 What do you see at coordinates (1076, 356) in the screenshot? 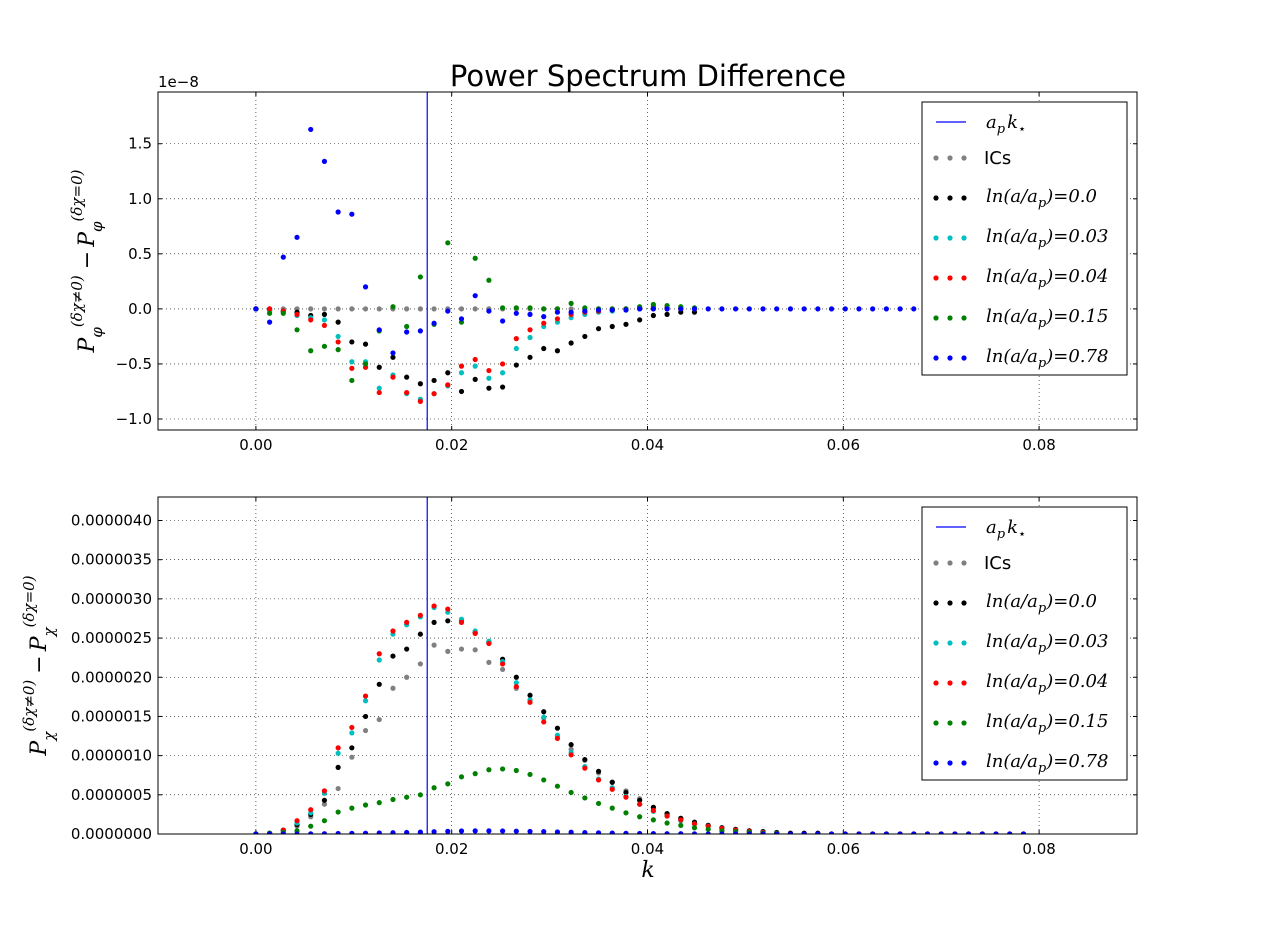
I see `legend-label-part: )=0.78` at bounding box center [1076, 356].